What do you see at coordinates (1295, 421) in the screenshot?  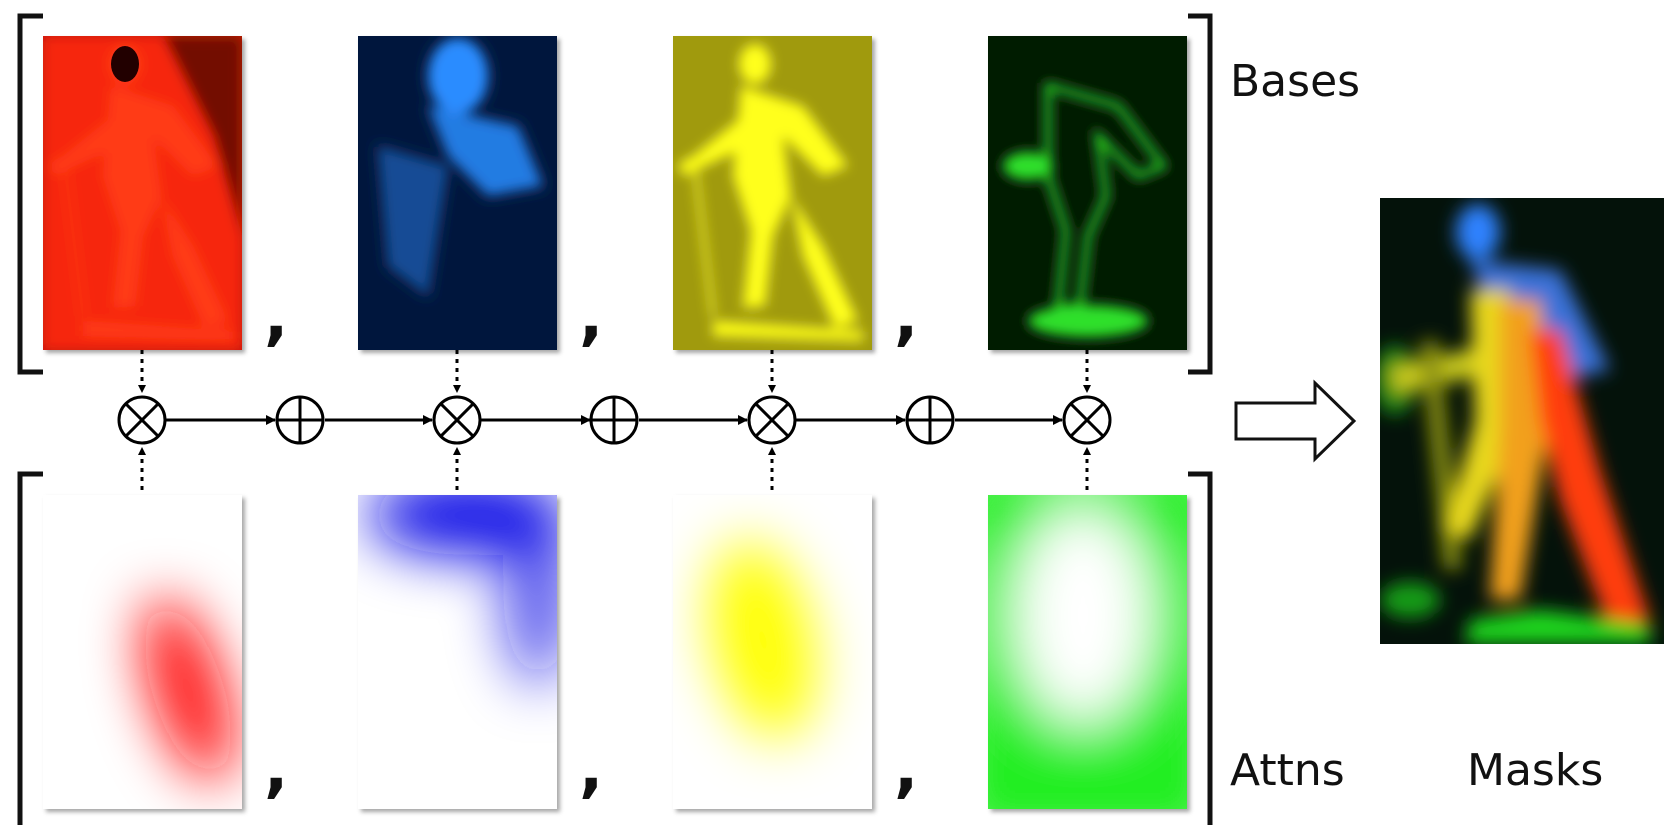 I see `output-arrow-icon` at bounding box center [1295, 421].